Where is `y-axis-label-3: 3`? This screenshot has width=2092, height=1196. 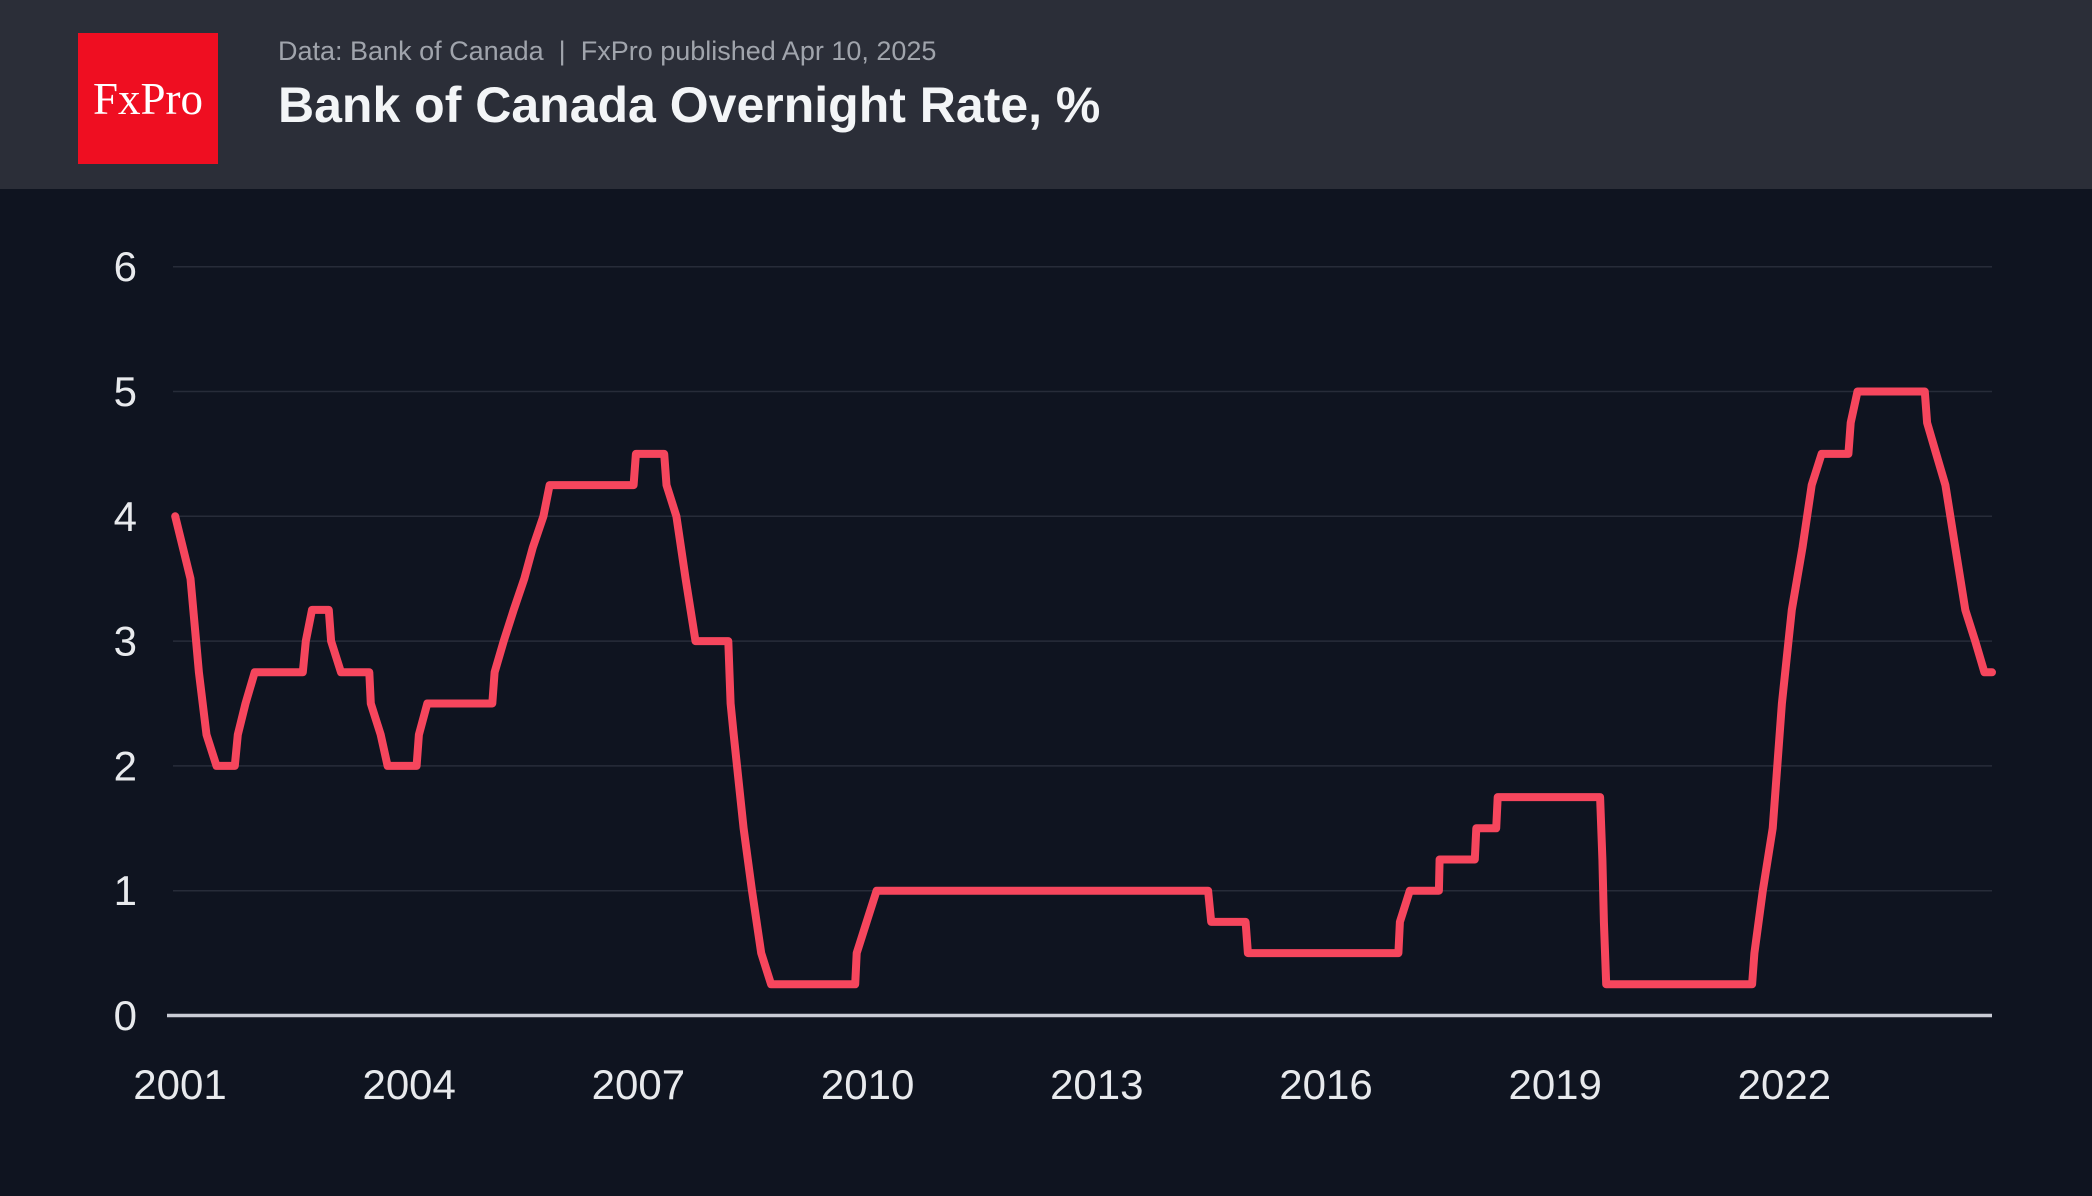
y-axis-label-3: 3 is located at coordinates (125, 641).